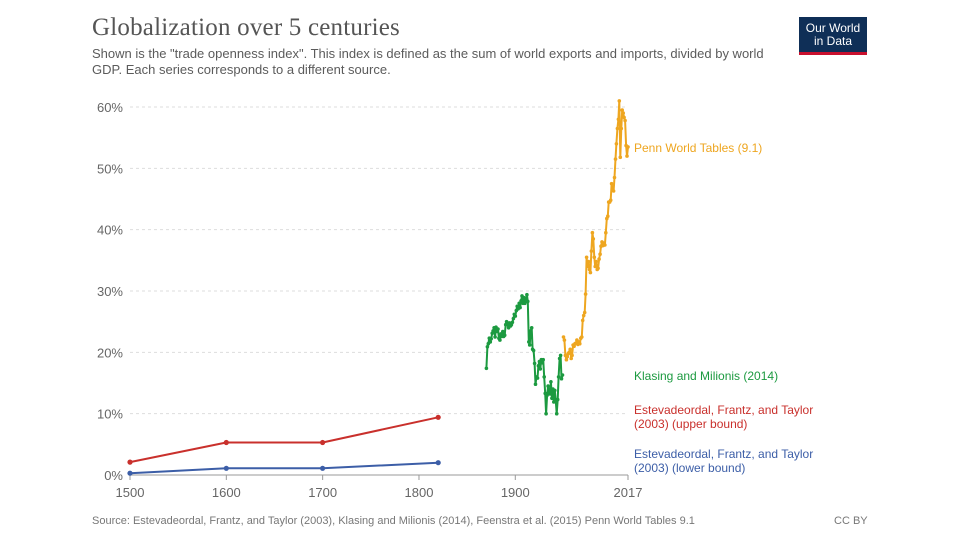 This screenshot has width=960, height=540. Describe the element at coordinates (851, 521) in the screenshot. I see `license-label: CC BY` at that location.